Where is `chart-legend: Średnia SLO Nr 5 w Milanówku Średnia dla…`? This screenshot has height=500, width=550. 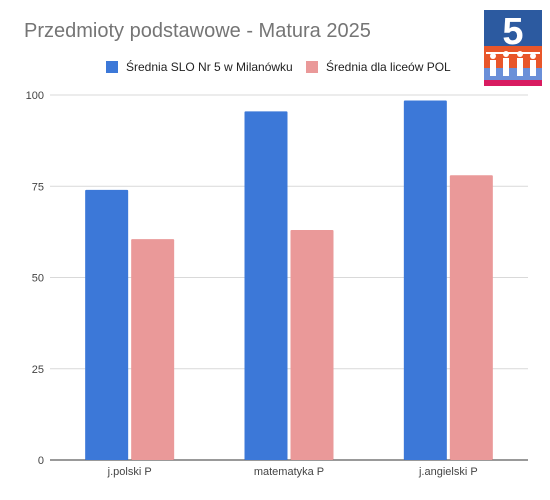
chart-legend: Średnia SLO Nr 5 w Milanówku Średnia dla… is located at coordinates (275, 68).